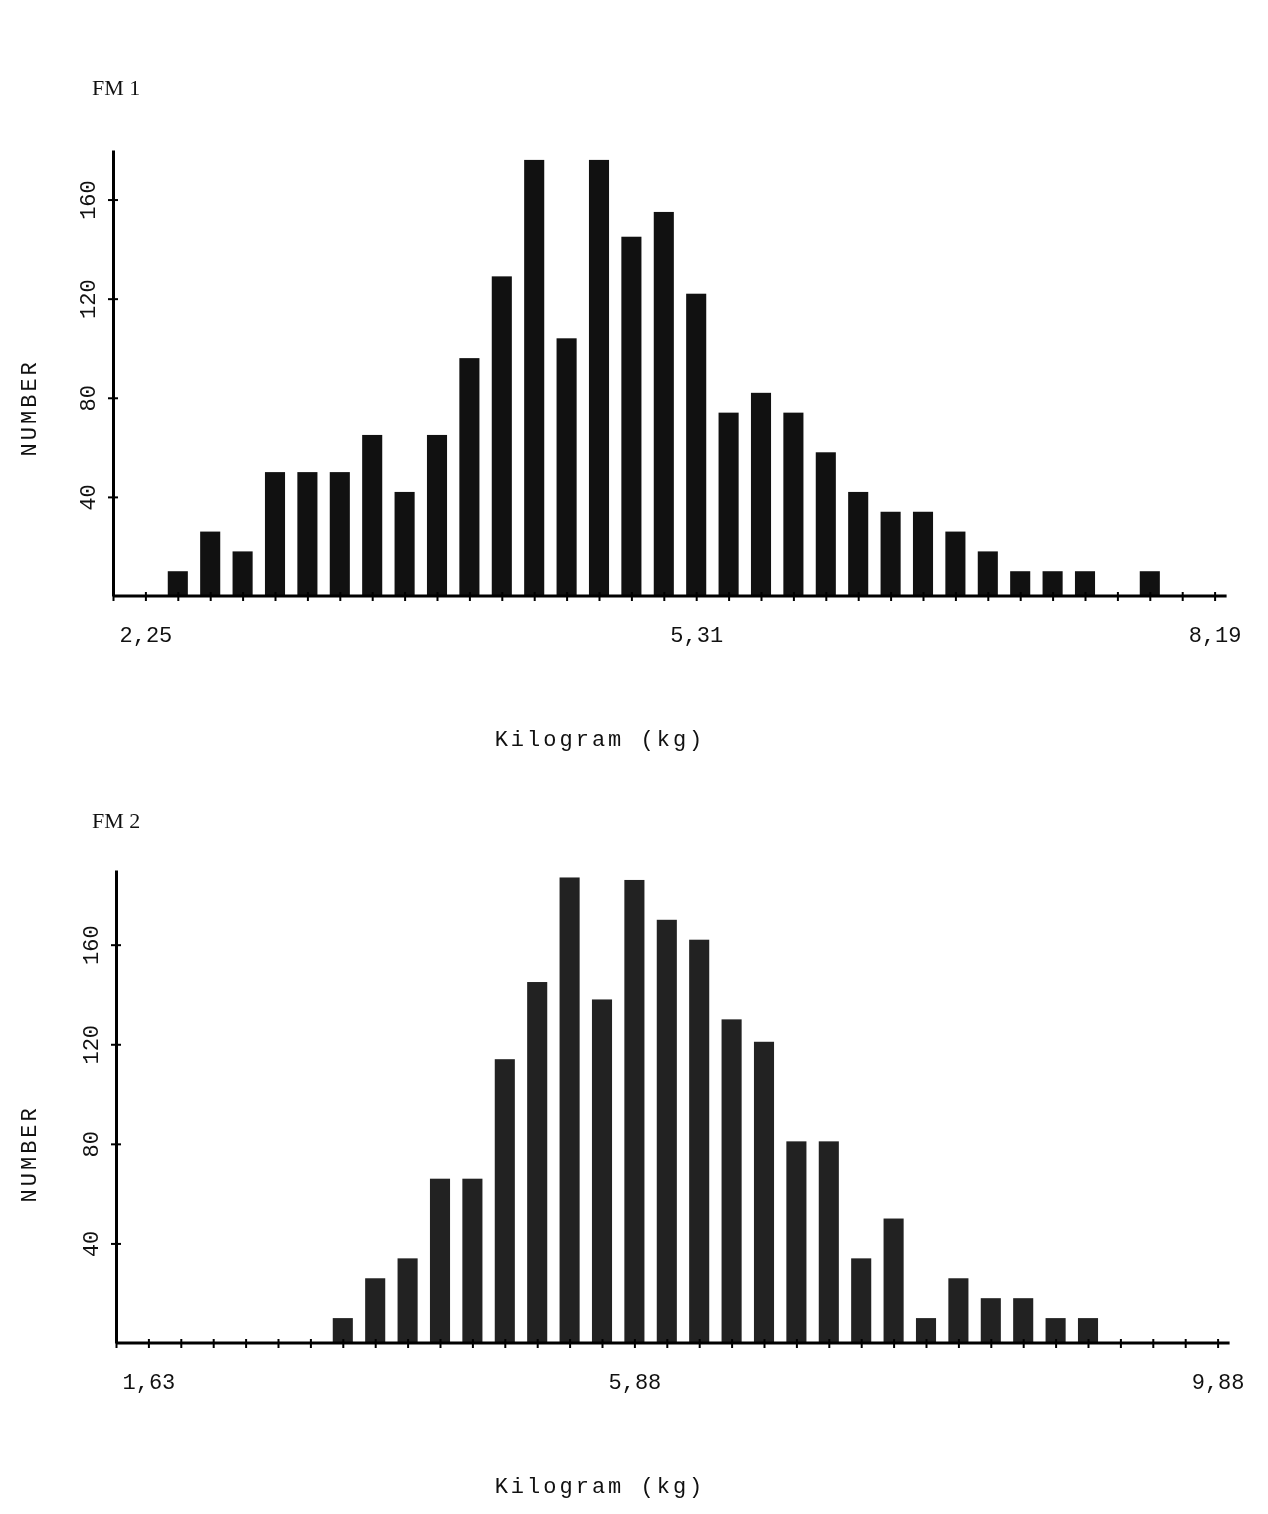 This screenshot has width=1268, height=1514. I want to click on x-tick-label: 1,63, so click(149, 1383).